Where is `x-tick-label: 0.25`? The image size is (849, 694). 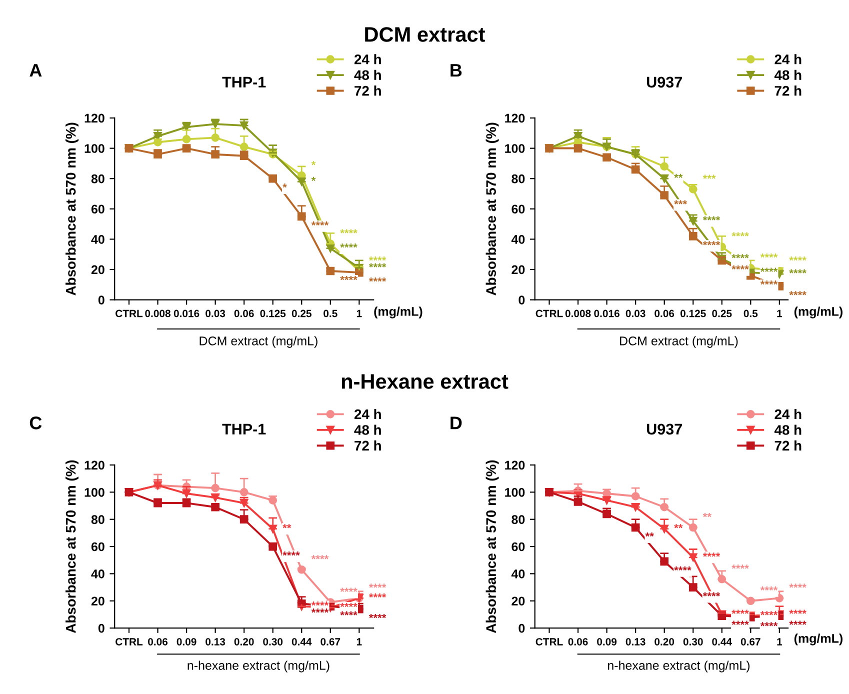 x-tick-label: 0.25 is located at coordinates (722, 314).